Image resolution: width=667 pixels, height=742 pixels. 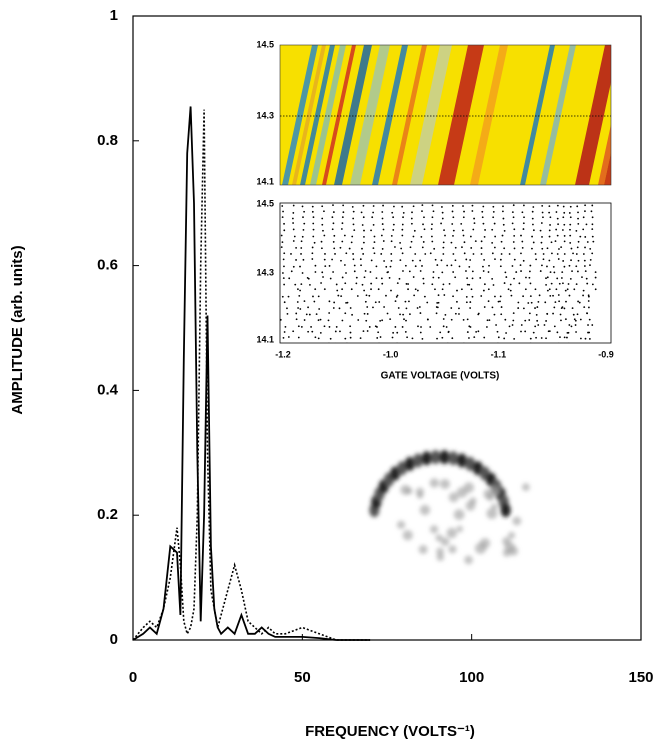 I want to click on inset-y-tick-label: 14.5, so click(x=265, y=203).